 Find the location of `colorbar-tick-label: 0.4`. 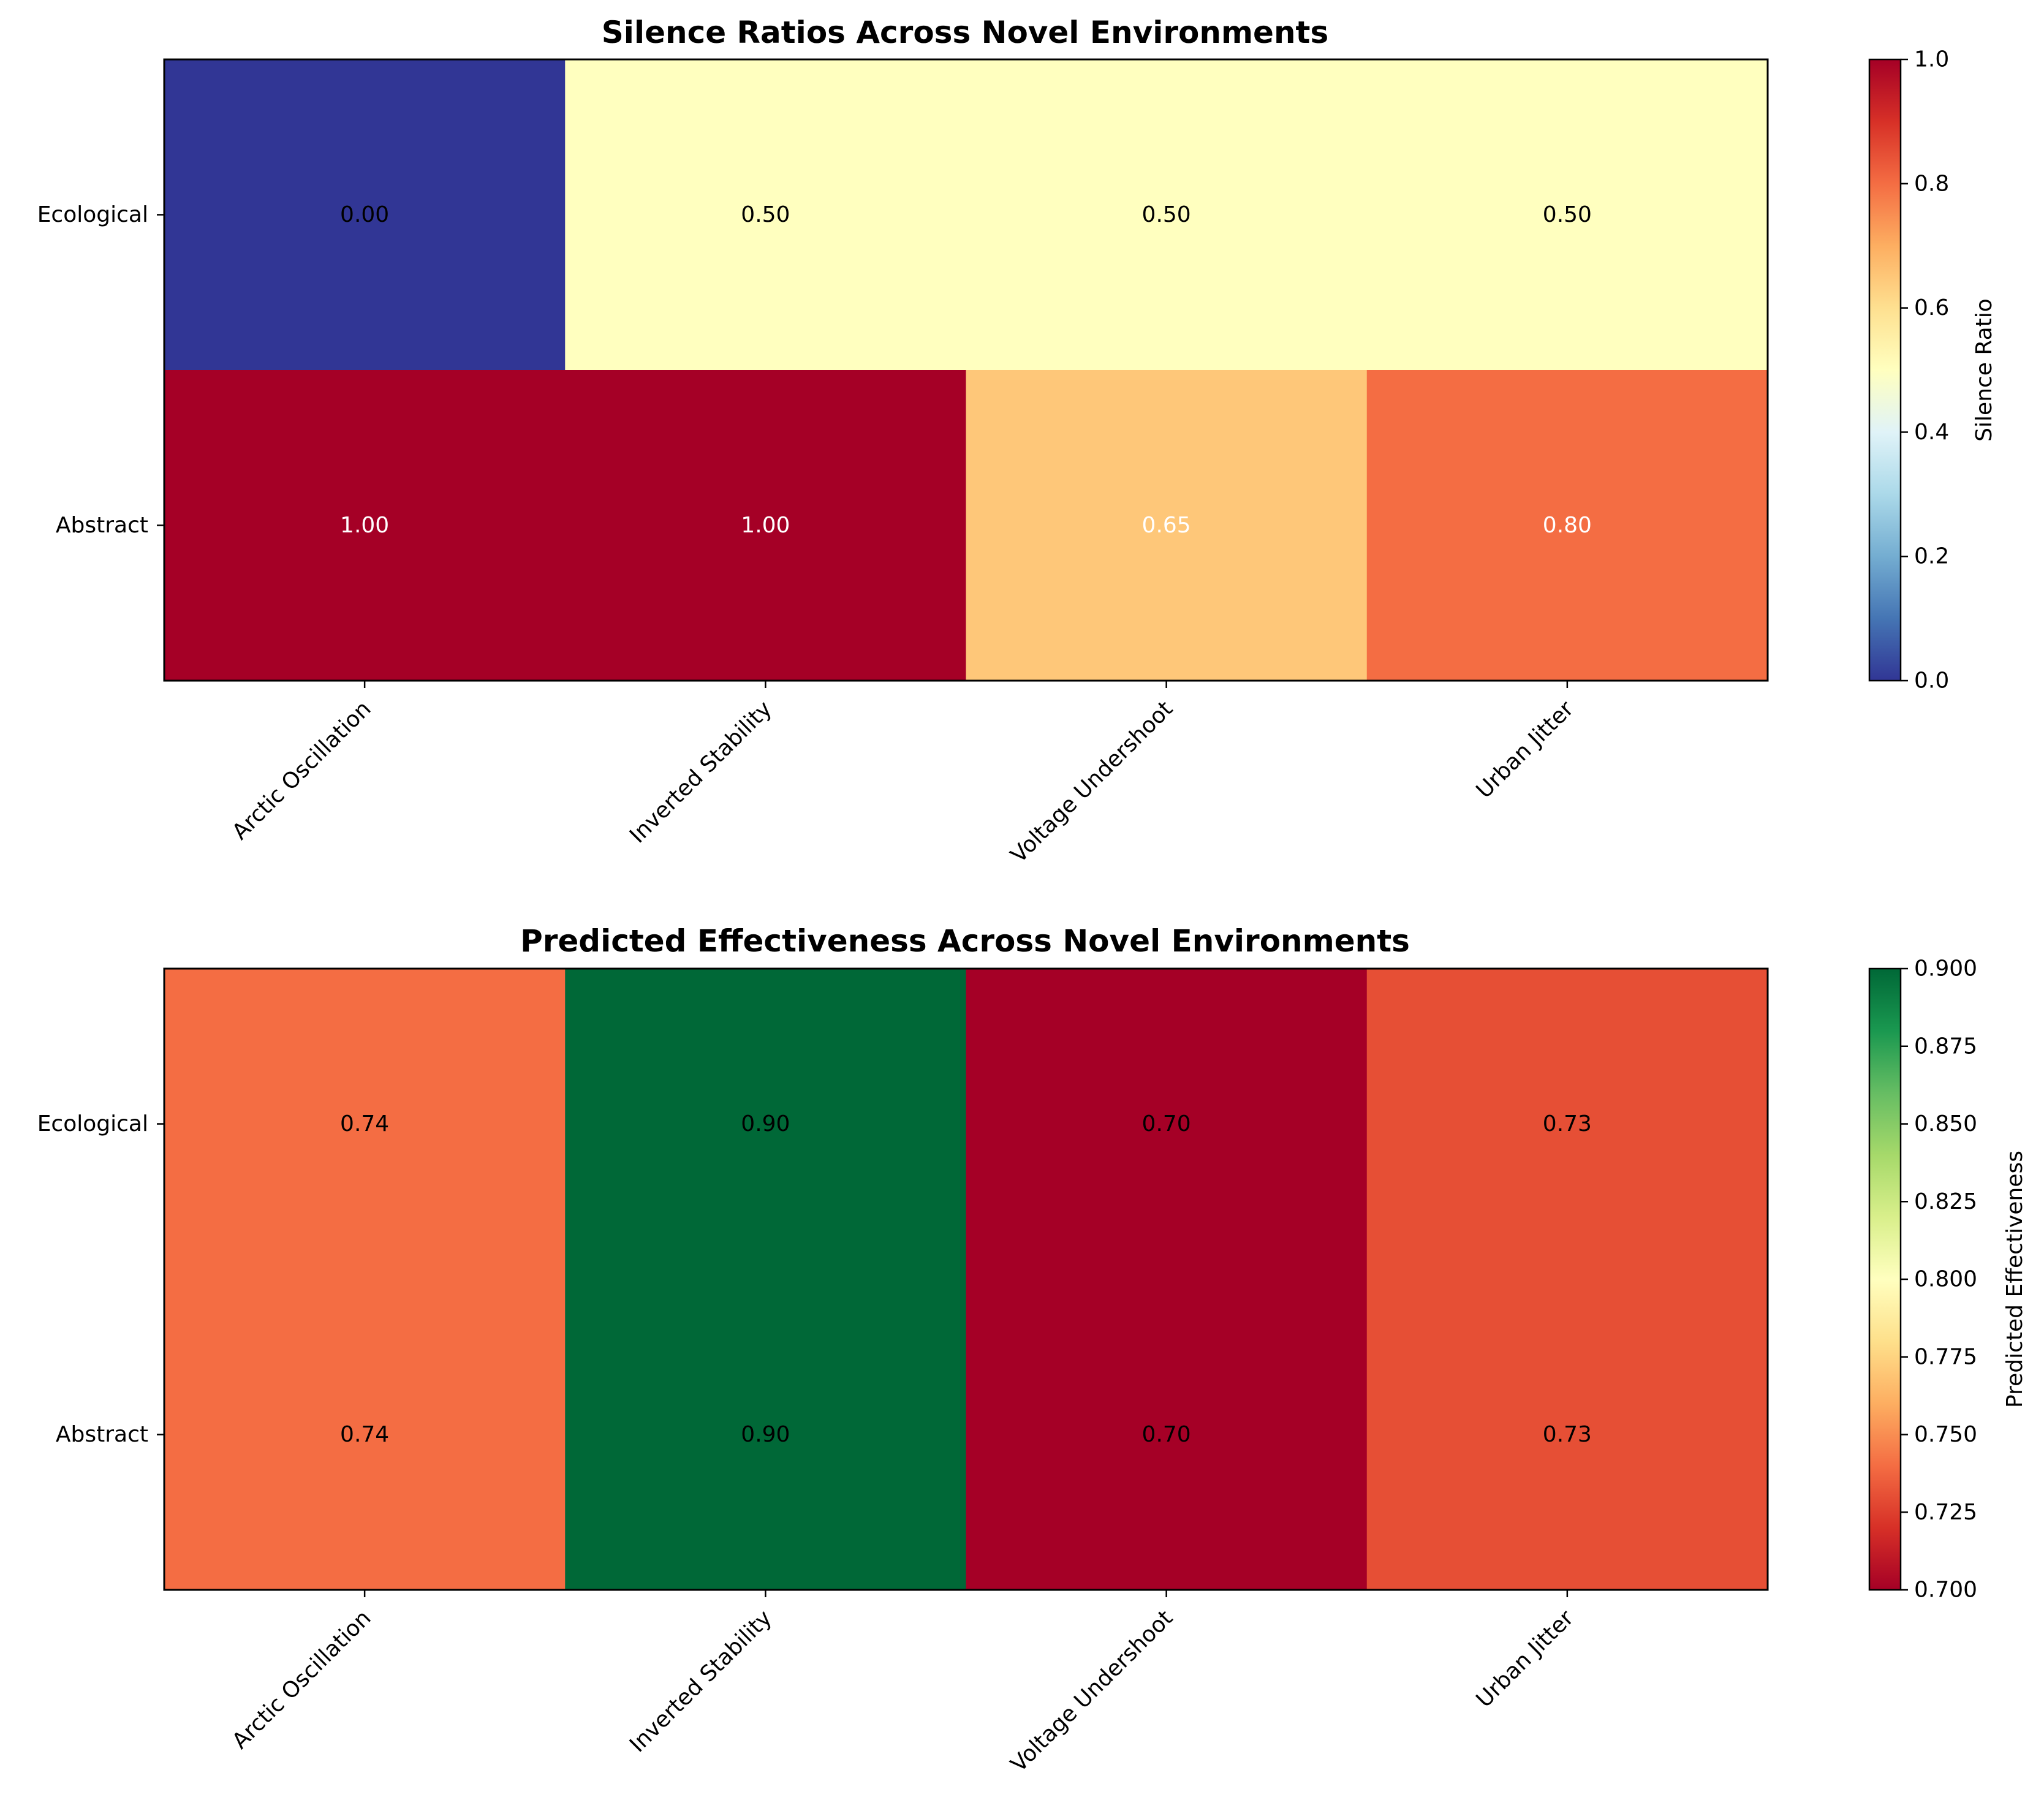

colorbar-tick-label: 0.4 is located at coordinates (1931, 433).